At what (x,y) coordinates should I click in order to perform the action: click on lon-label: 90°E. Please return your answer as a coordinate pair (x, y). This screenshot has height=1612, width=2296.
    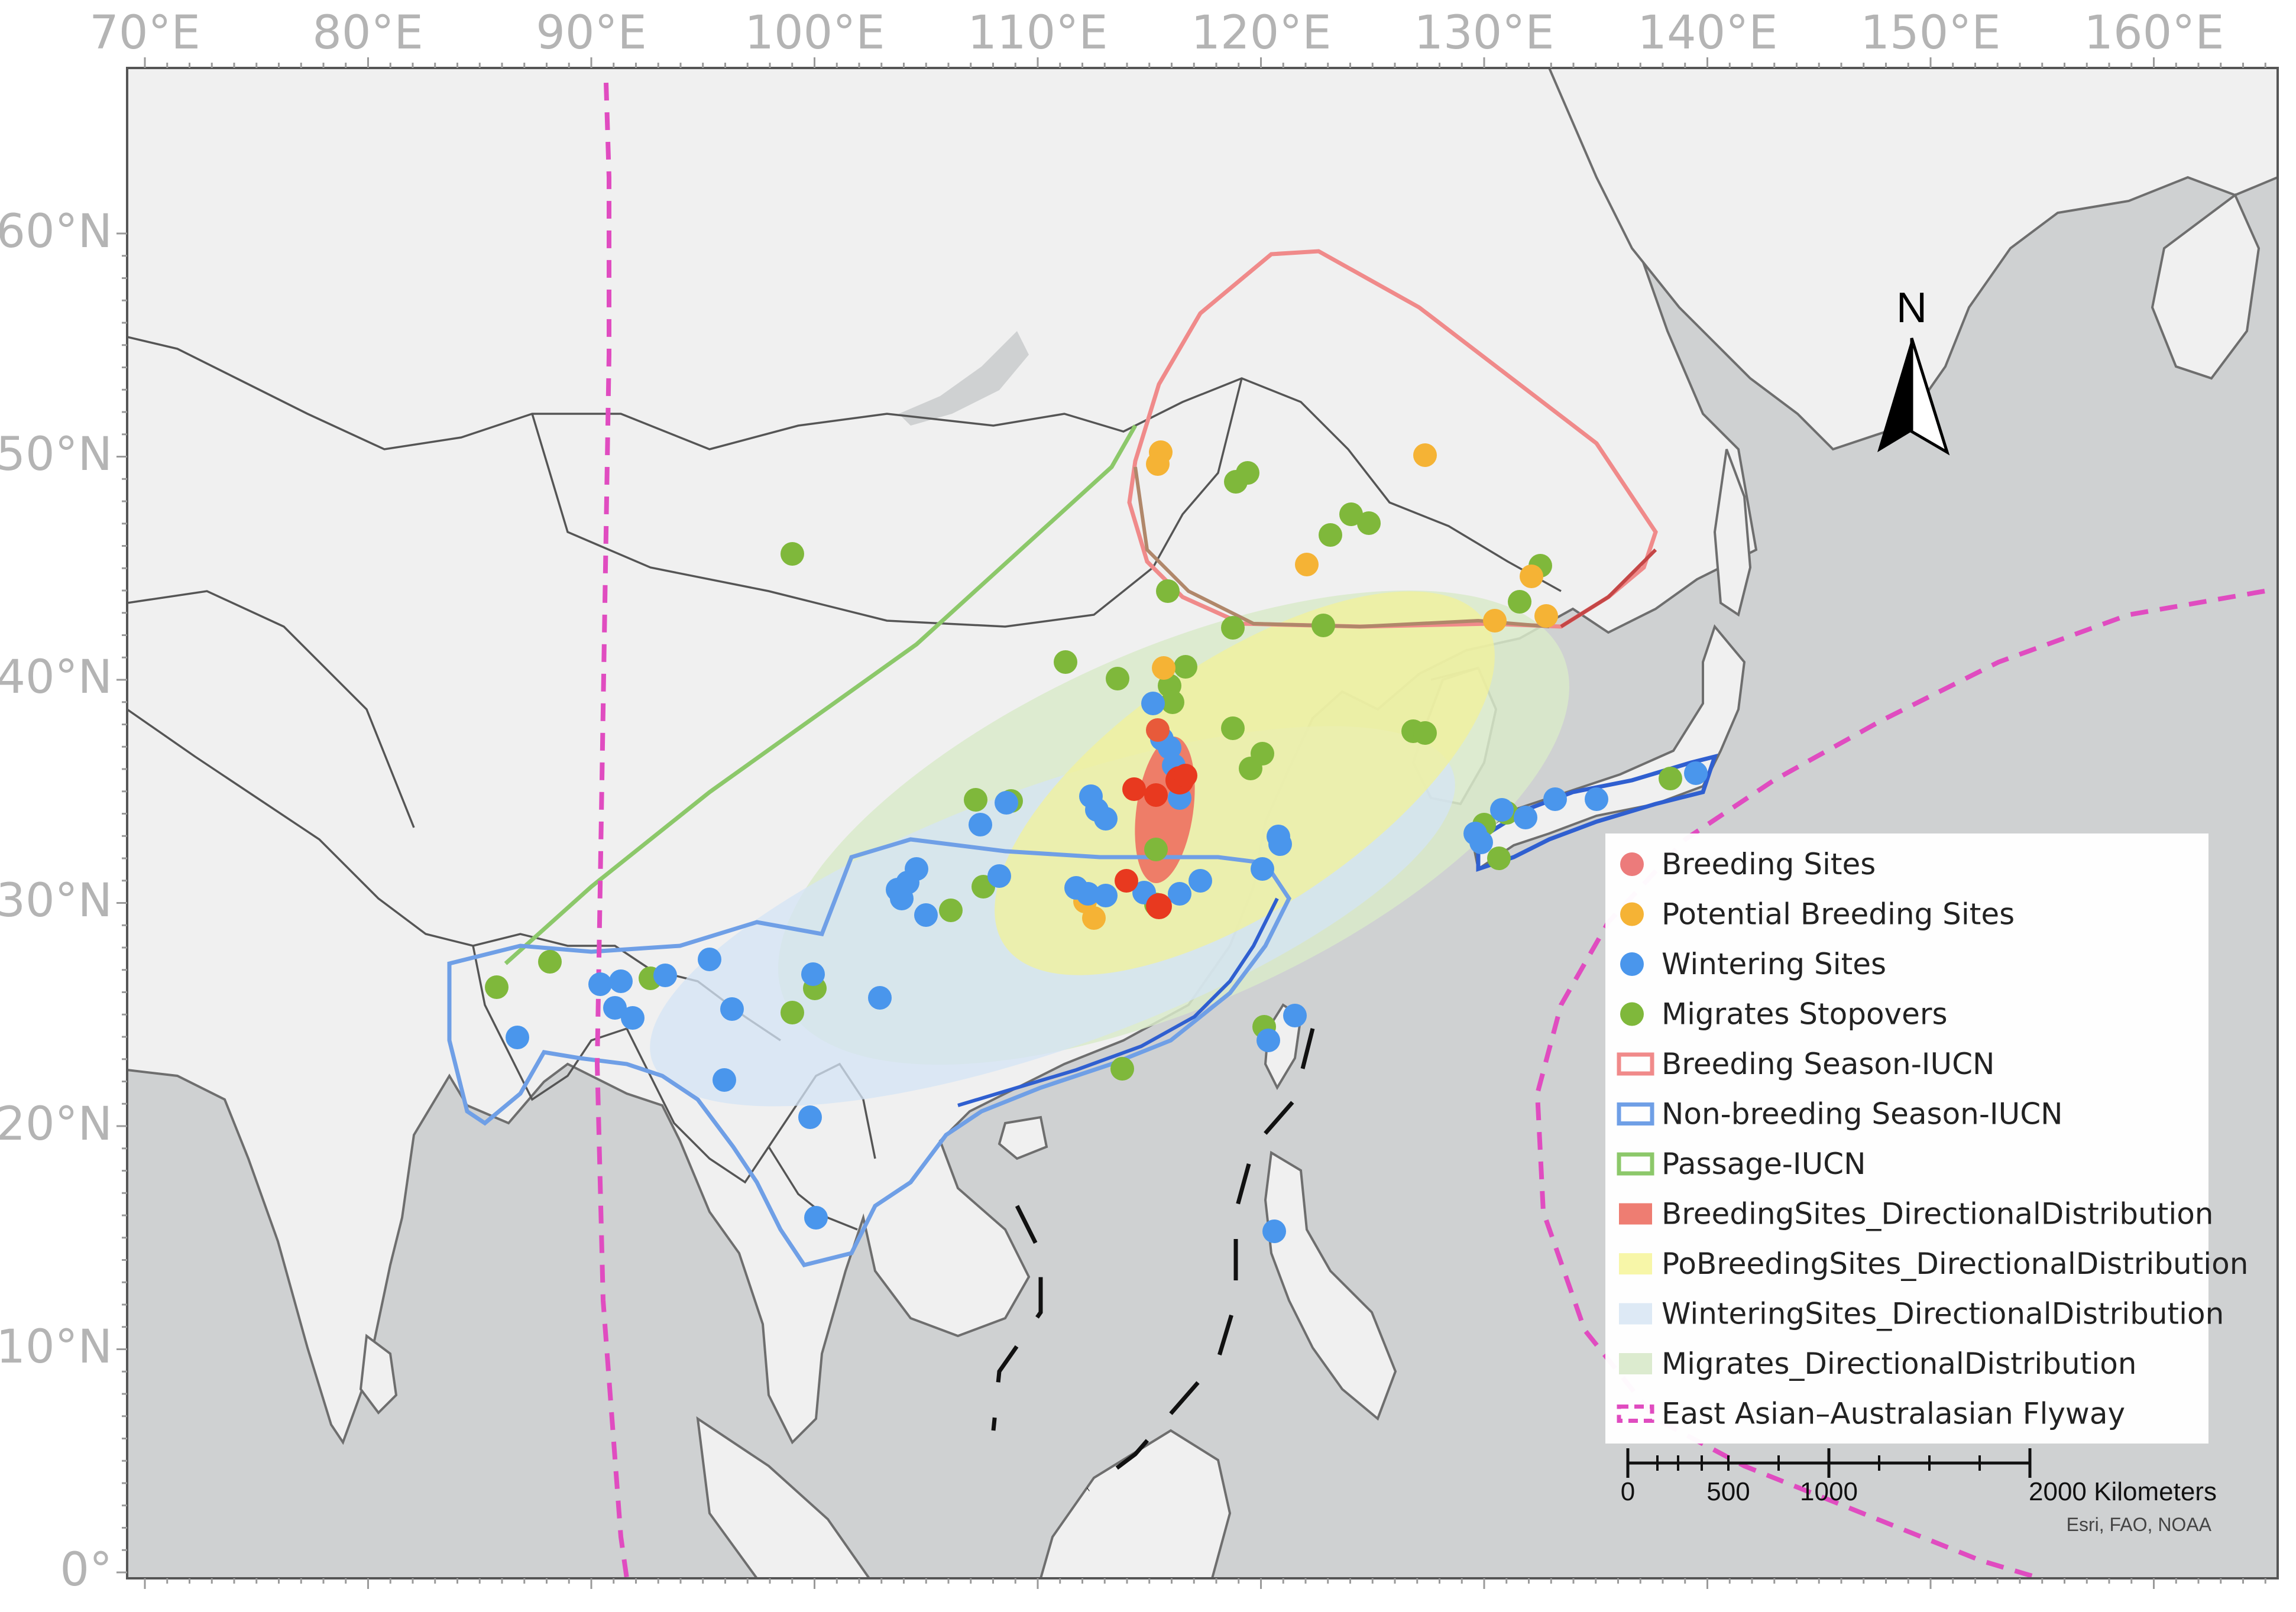
    Looking at the image, I should click on (591, 33).